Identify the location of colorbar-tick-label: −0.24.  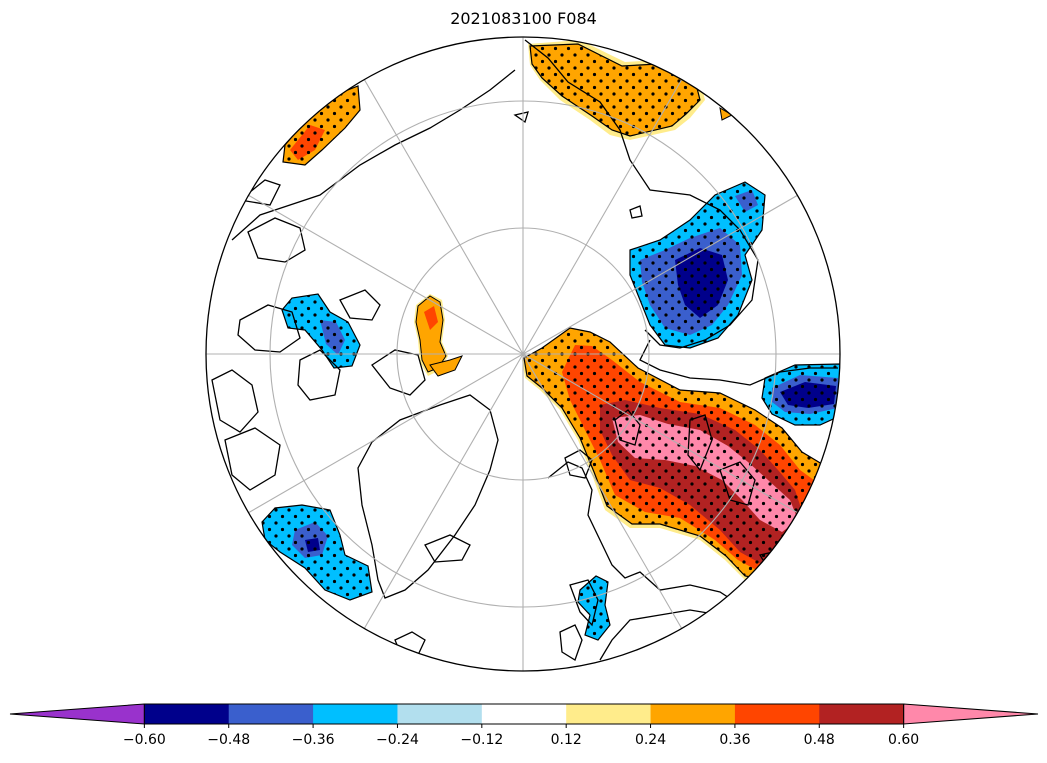
(397, 740).